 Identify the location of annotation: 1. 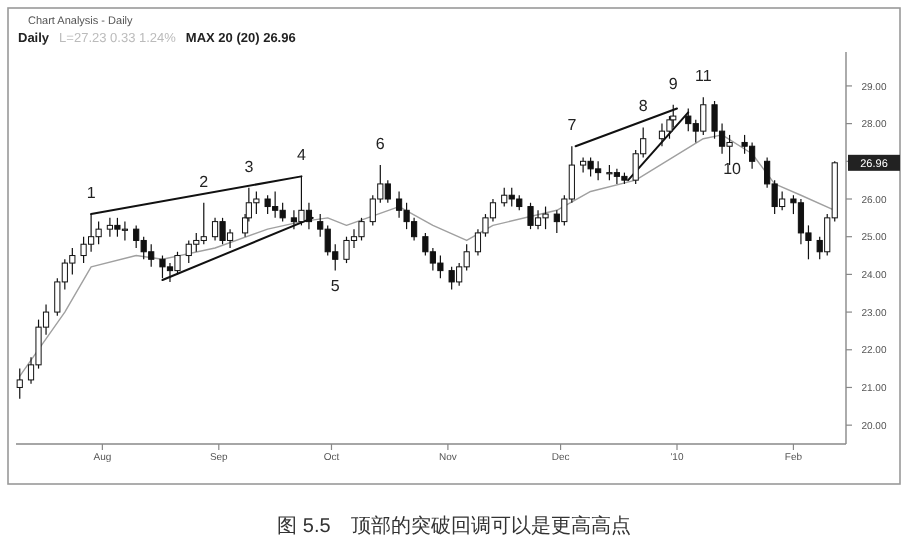
(91, 193).